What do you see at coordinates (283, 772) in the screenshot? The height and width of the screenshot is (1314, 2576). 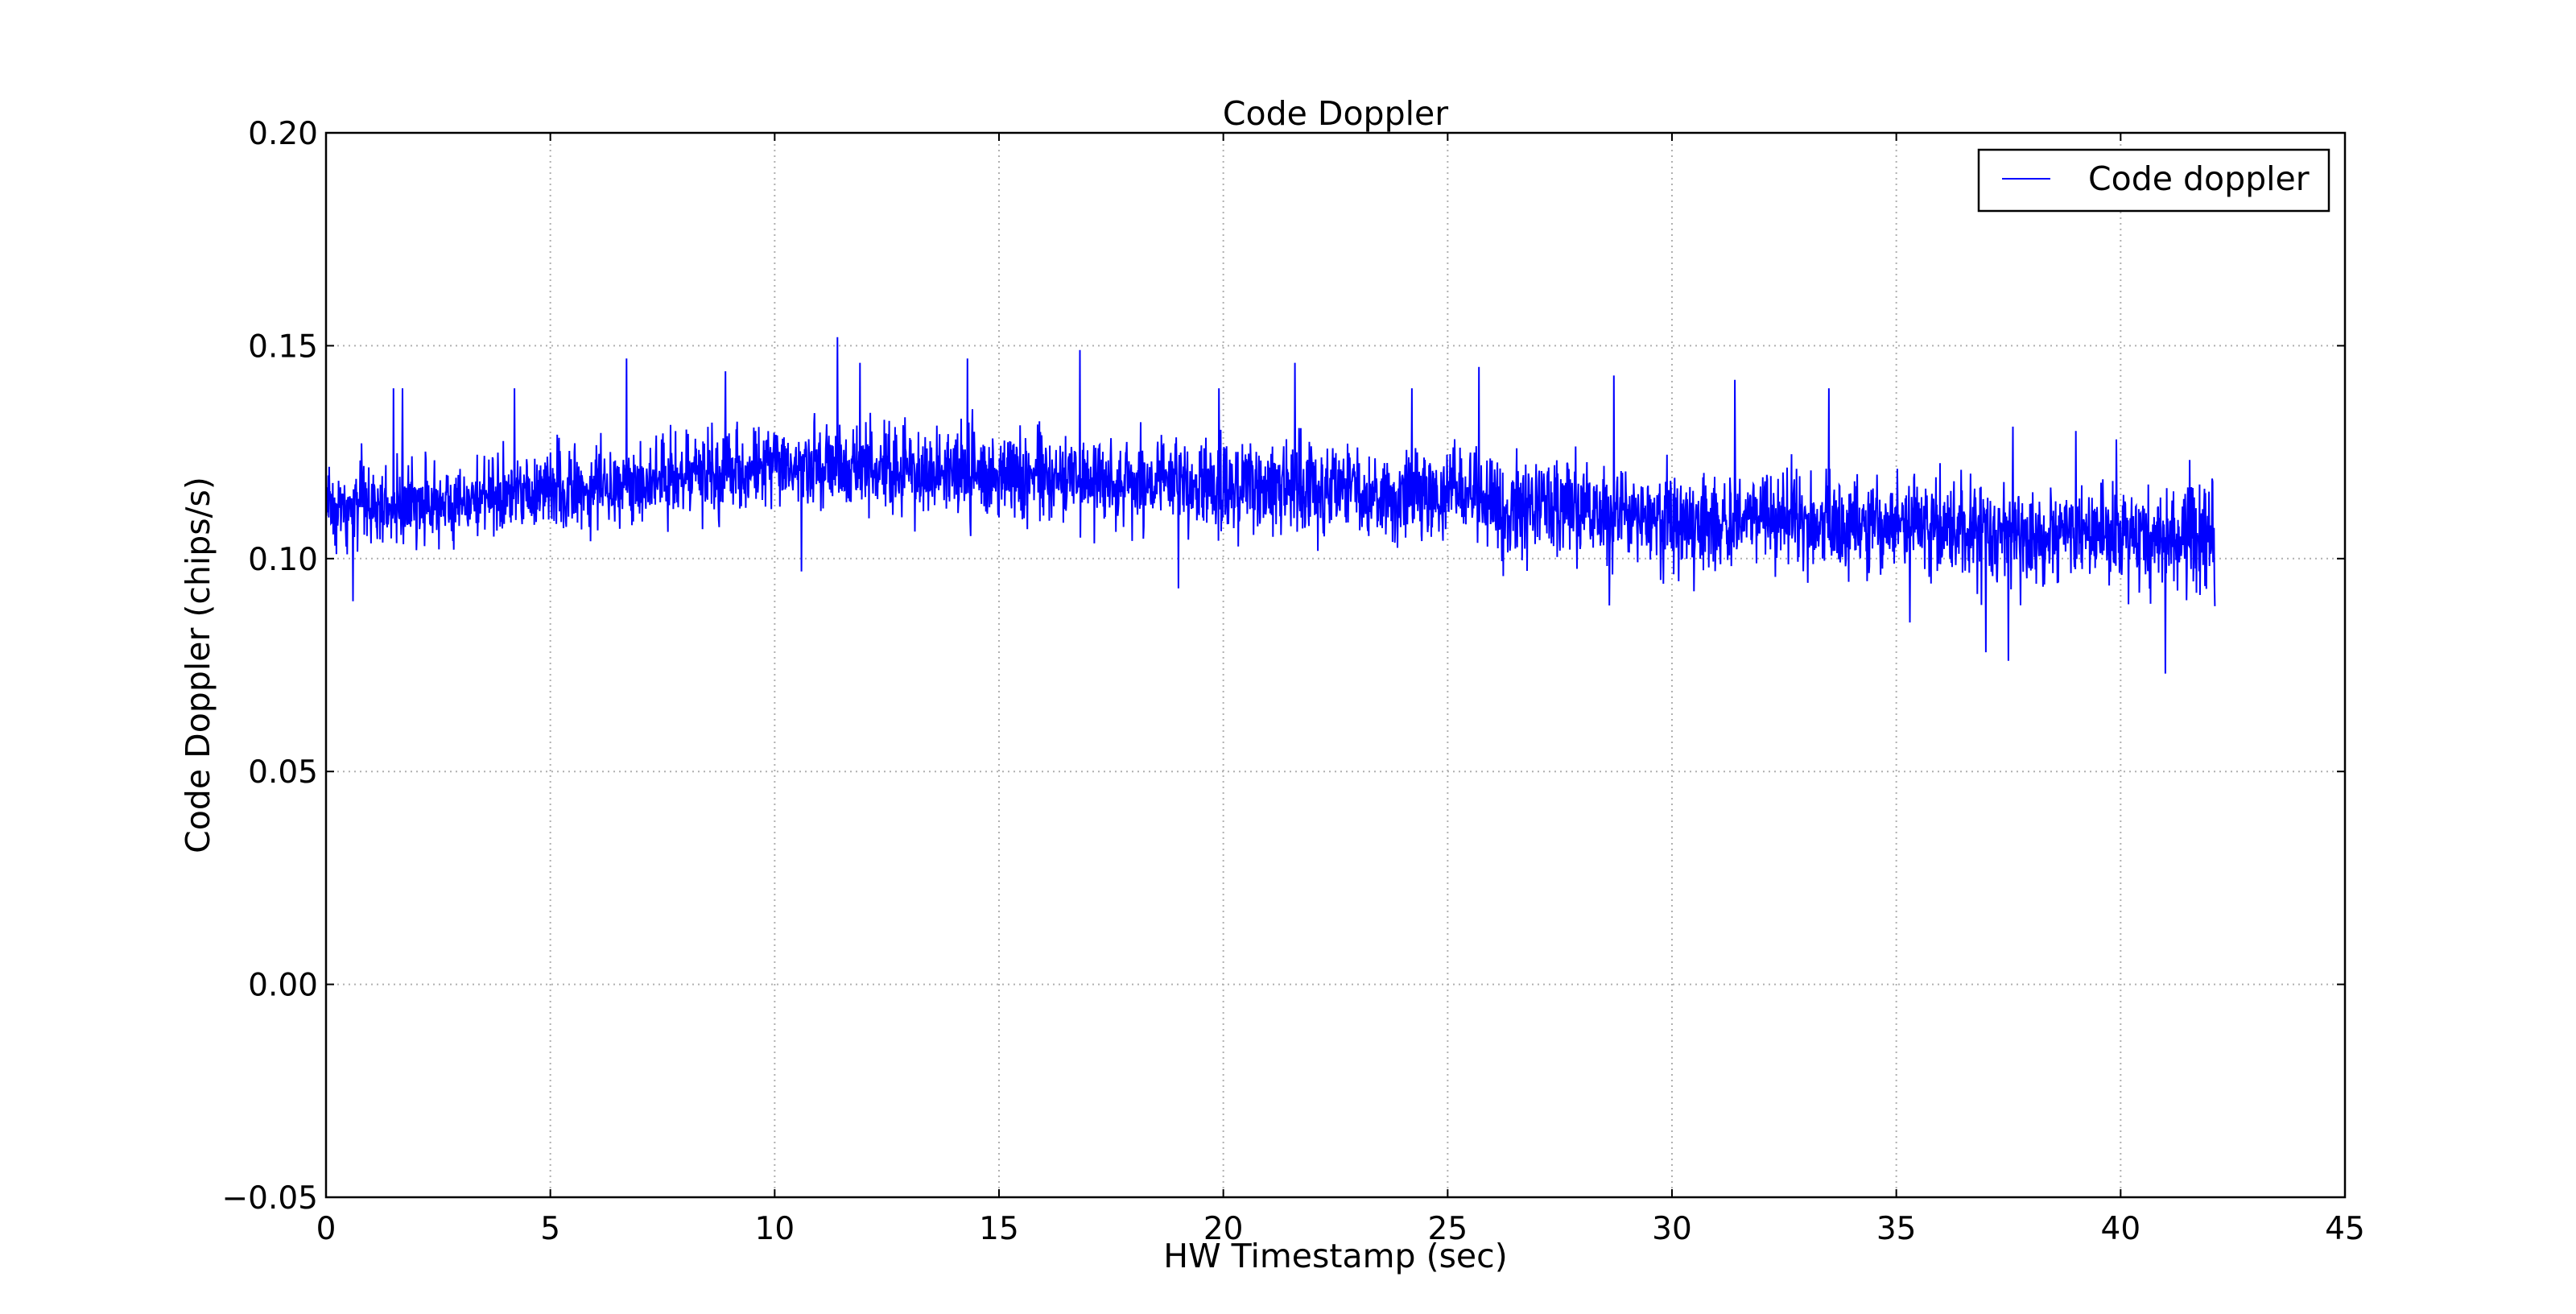 I see `y-tick-label: 0.05` at bounding box center [283, 772].